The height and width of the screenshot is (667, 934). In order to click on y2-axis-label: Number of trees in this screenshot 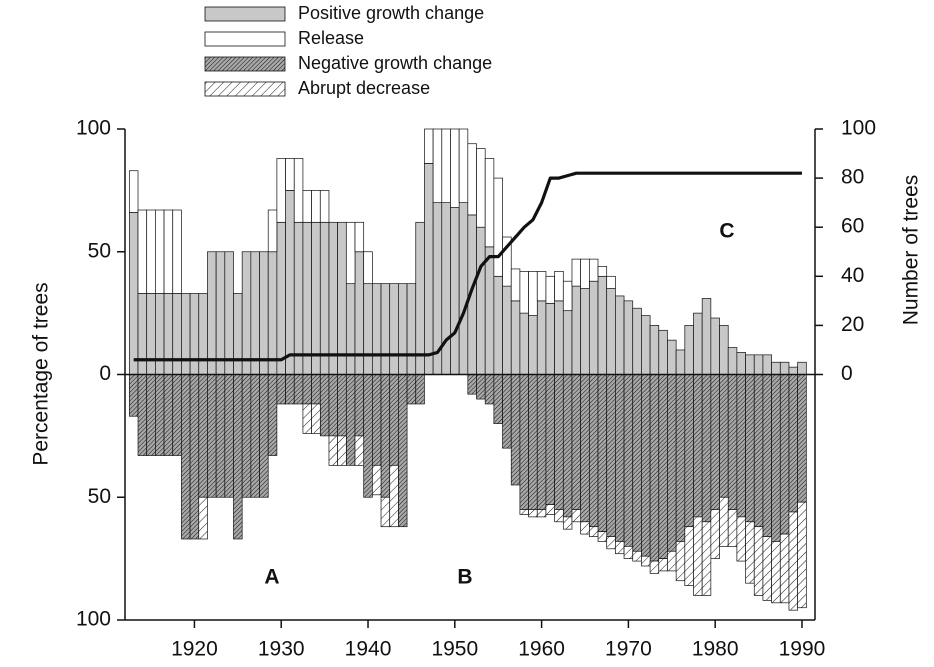, I will do `click(911, 250)`.